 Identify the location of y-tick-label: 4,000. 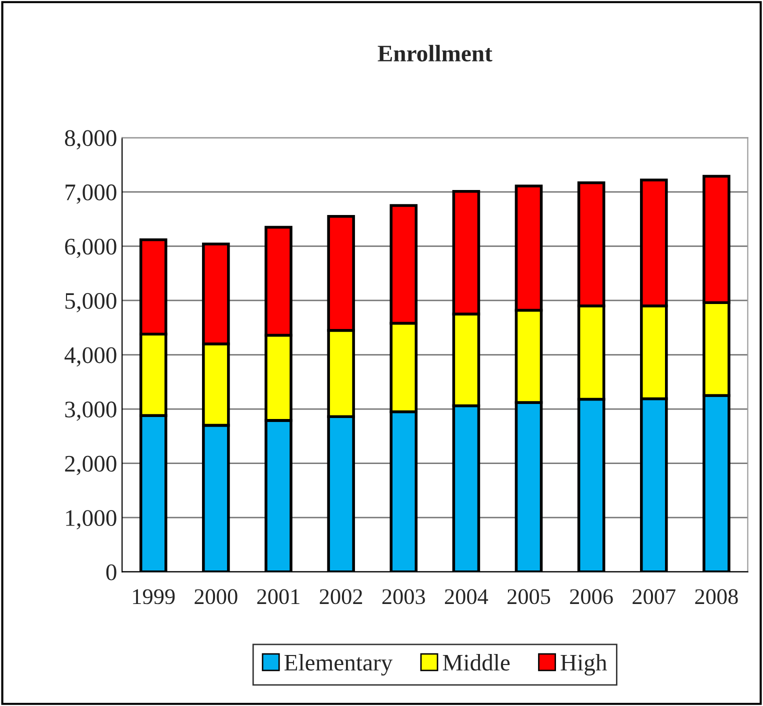
(90, 357).